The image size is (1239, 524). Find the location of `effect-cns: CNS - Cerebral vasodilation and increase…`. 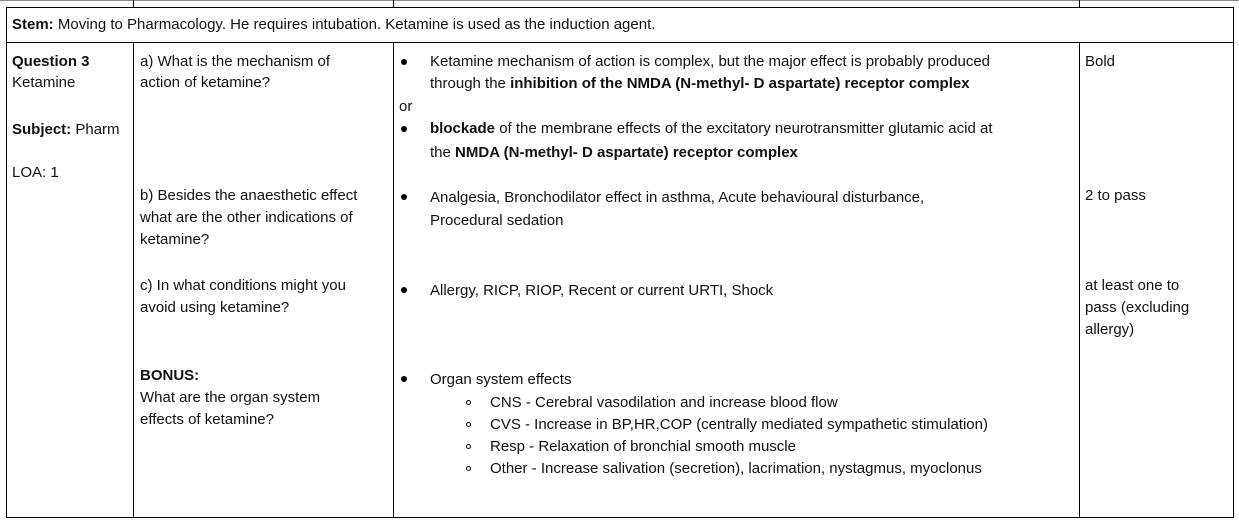

effect-cns: CNS - Cerebral vasodilation and increase… is located at coordinates (664, 402).